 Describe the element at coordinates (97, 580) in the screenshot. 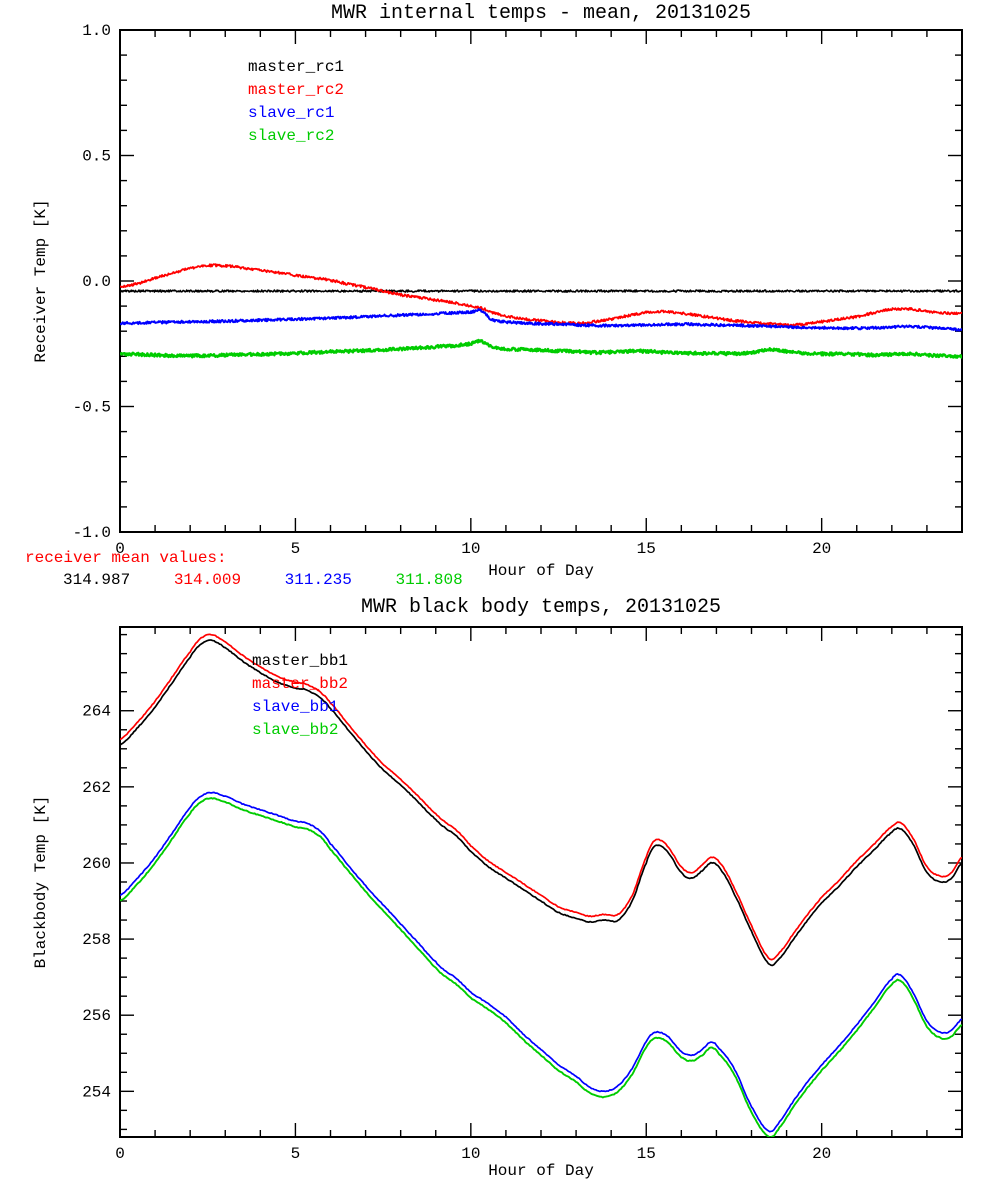

I see `mean-value-master-rc1: 314.987` at that location.